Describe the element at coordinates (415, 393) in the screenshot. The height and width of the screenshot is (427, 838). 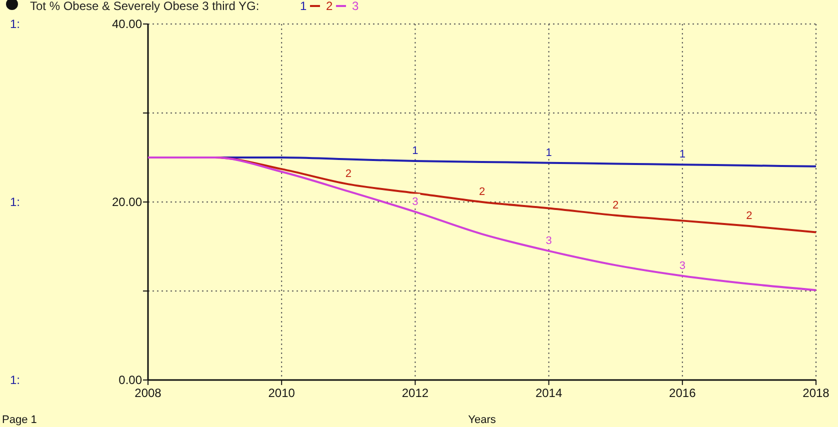
I see `x-tick-label: 2012` at that location.